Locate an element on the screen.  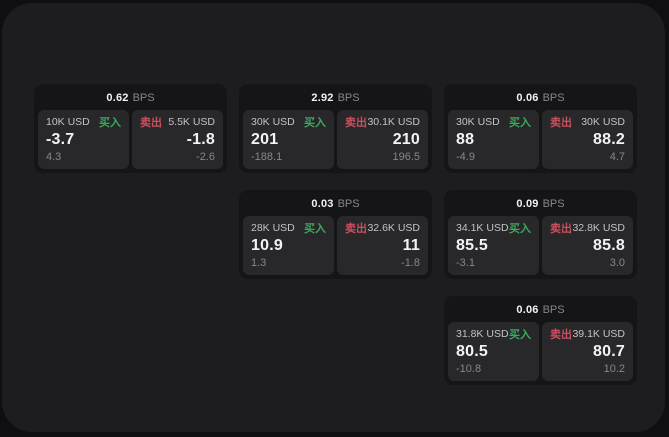
bps-header: 2.92 BPS is located at coordinates (335, 97).